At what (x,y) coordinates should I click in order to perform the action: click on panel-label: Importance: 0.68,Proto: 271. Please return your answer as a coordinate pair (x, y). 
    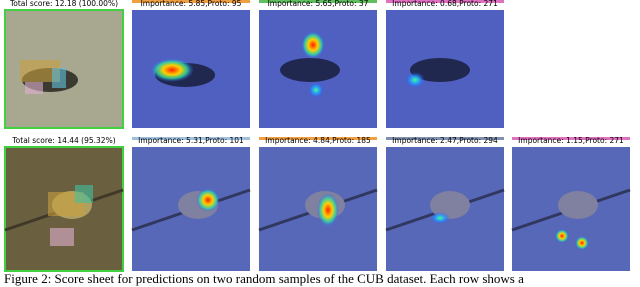
    Looking at the image, I should click on (445, 4).